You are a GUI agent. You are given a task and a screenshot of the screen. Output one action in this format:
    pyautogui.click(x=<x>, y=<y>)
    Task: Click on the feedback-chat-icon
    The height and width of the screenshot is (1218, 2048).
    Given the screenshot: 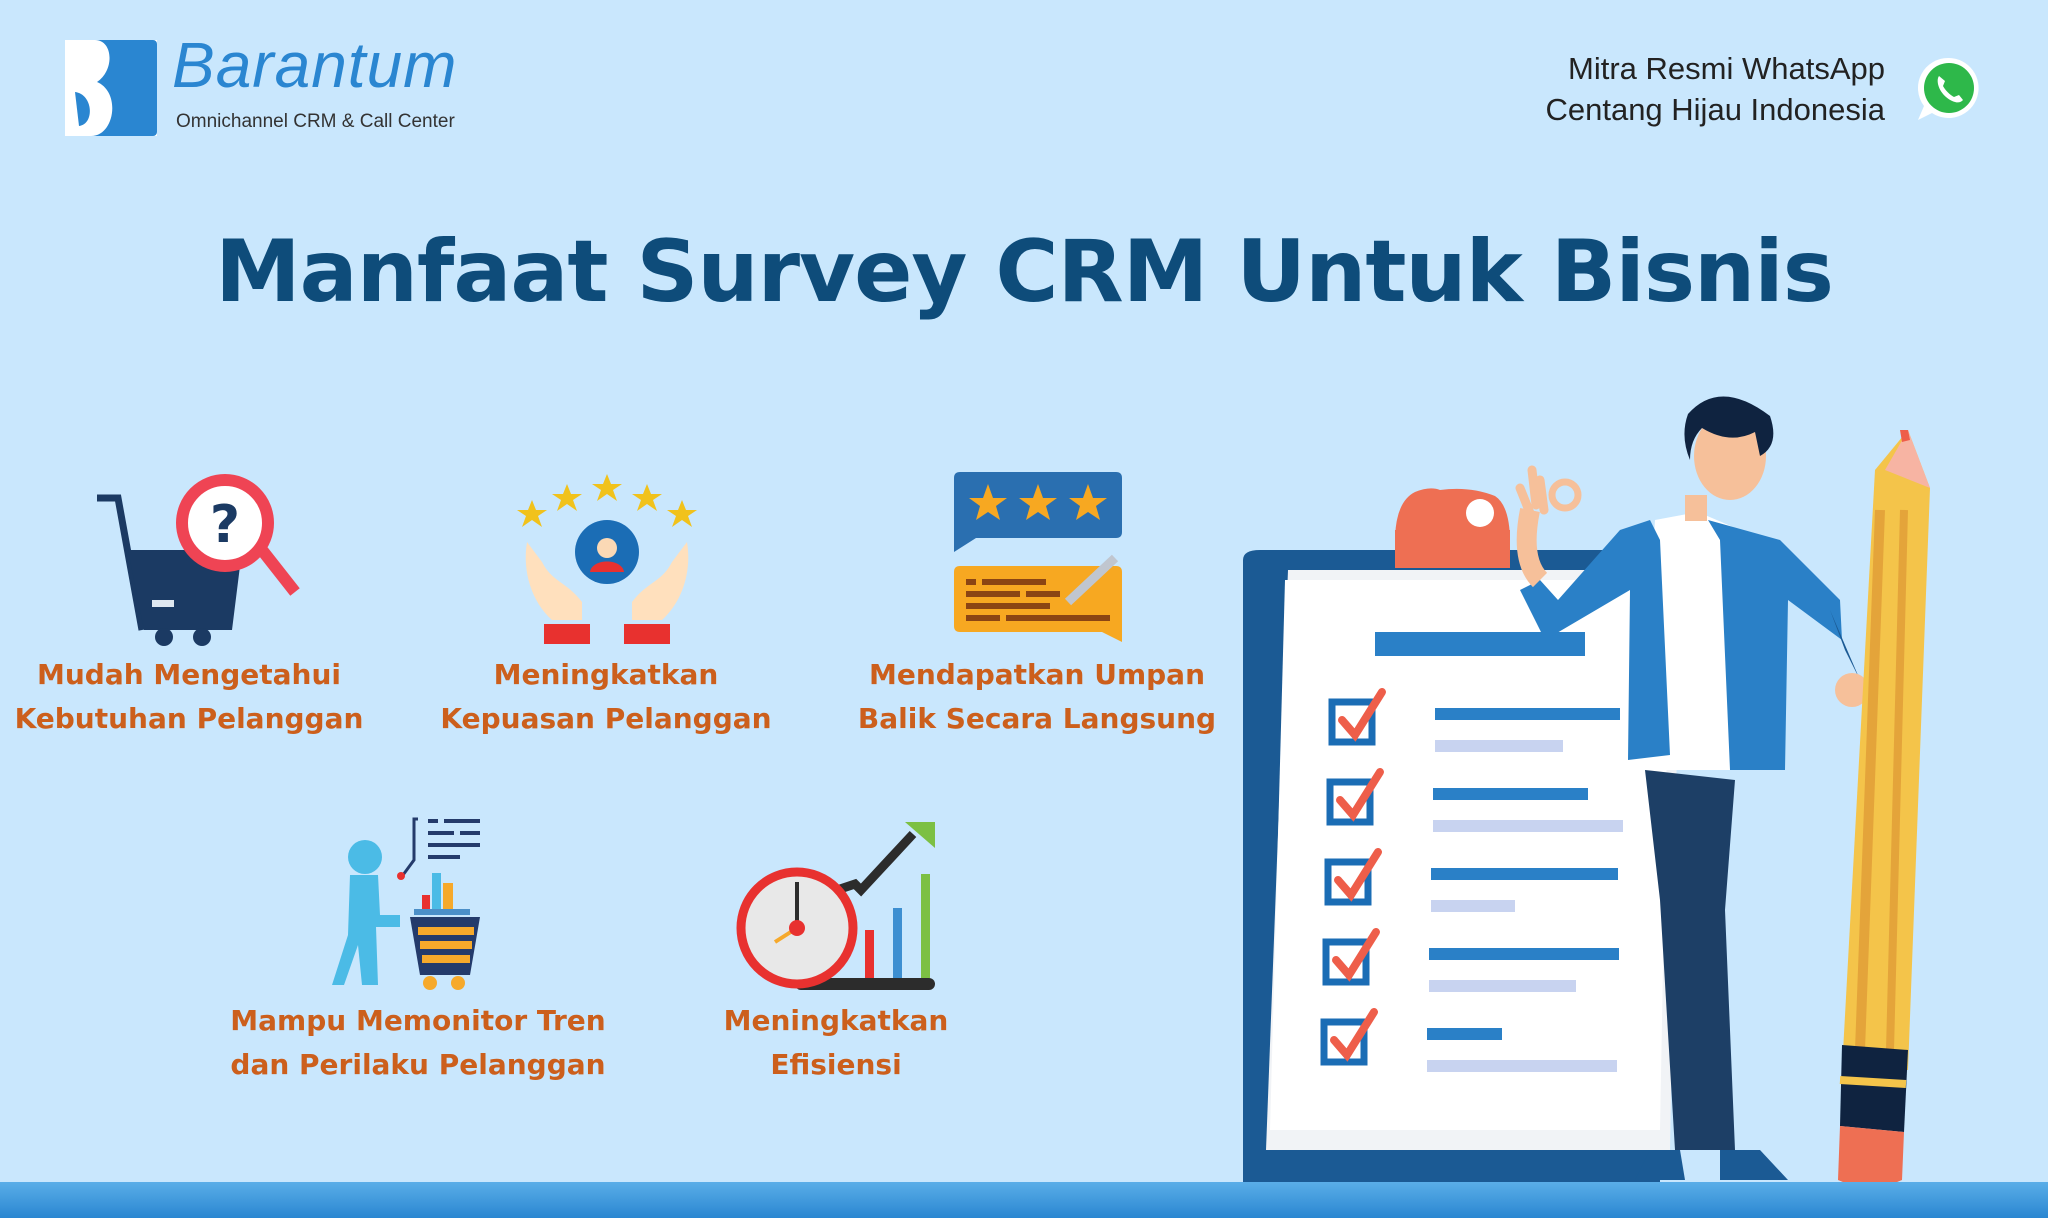 What is the action you would take?
    pyautogui.click(x=1038, y=557)
    